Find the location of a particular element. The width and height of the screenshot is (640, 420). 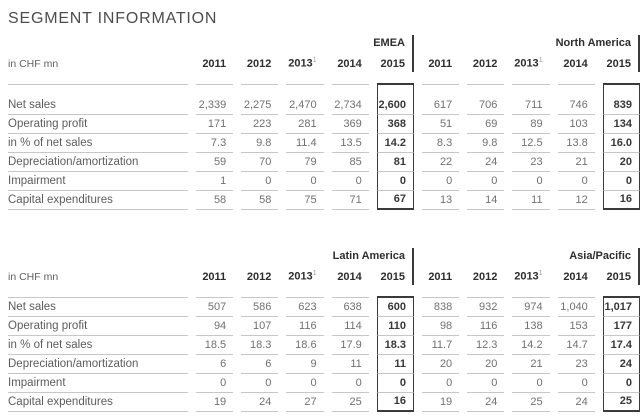

value-cell: 12 is located at coordinates (576, 200).